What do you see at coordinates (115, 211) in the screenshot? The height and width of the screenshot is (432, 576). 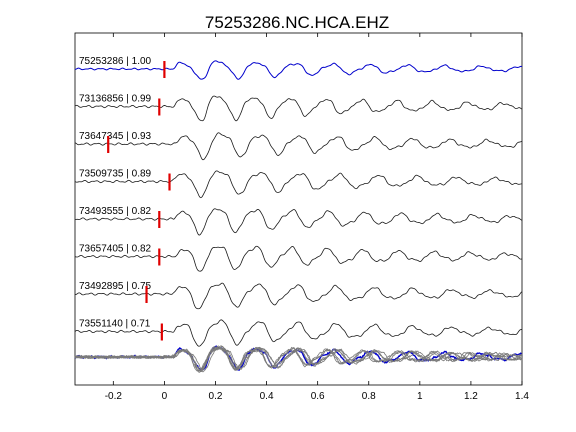 I see `trace-label: 73493555 | 0.82` at bounding box center [115, 211].